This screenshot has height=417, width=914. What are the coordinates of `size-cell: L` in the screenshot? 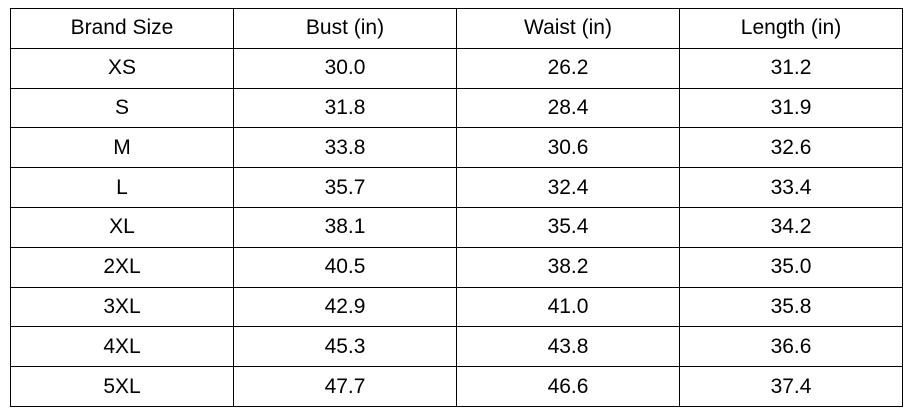 It's located at (122, 187).